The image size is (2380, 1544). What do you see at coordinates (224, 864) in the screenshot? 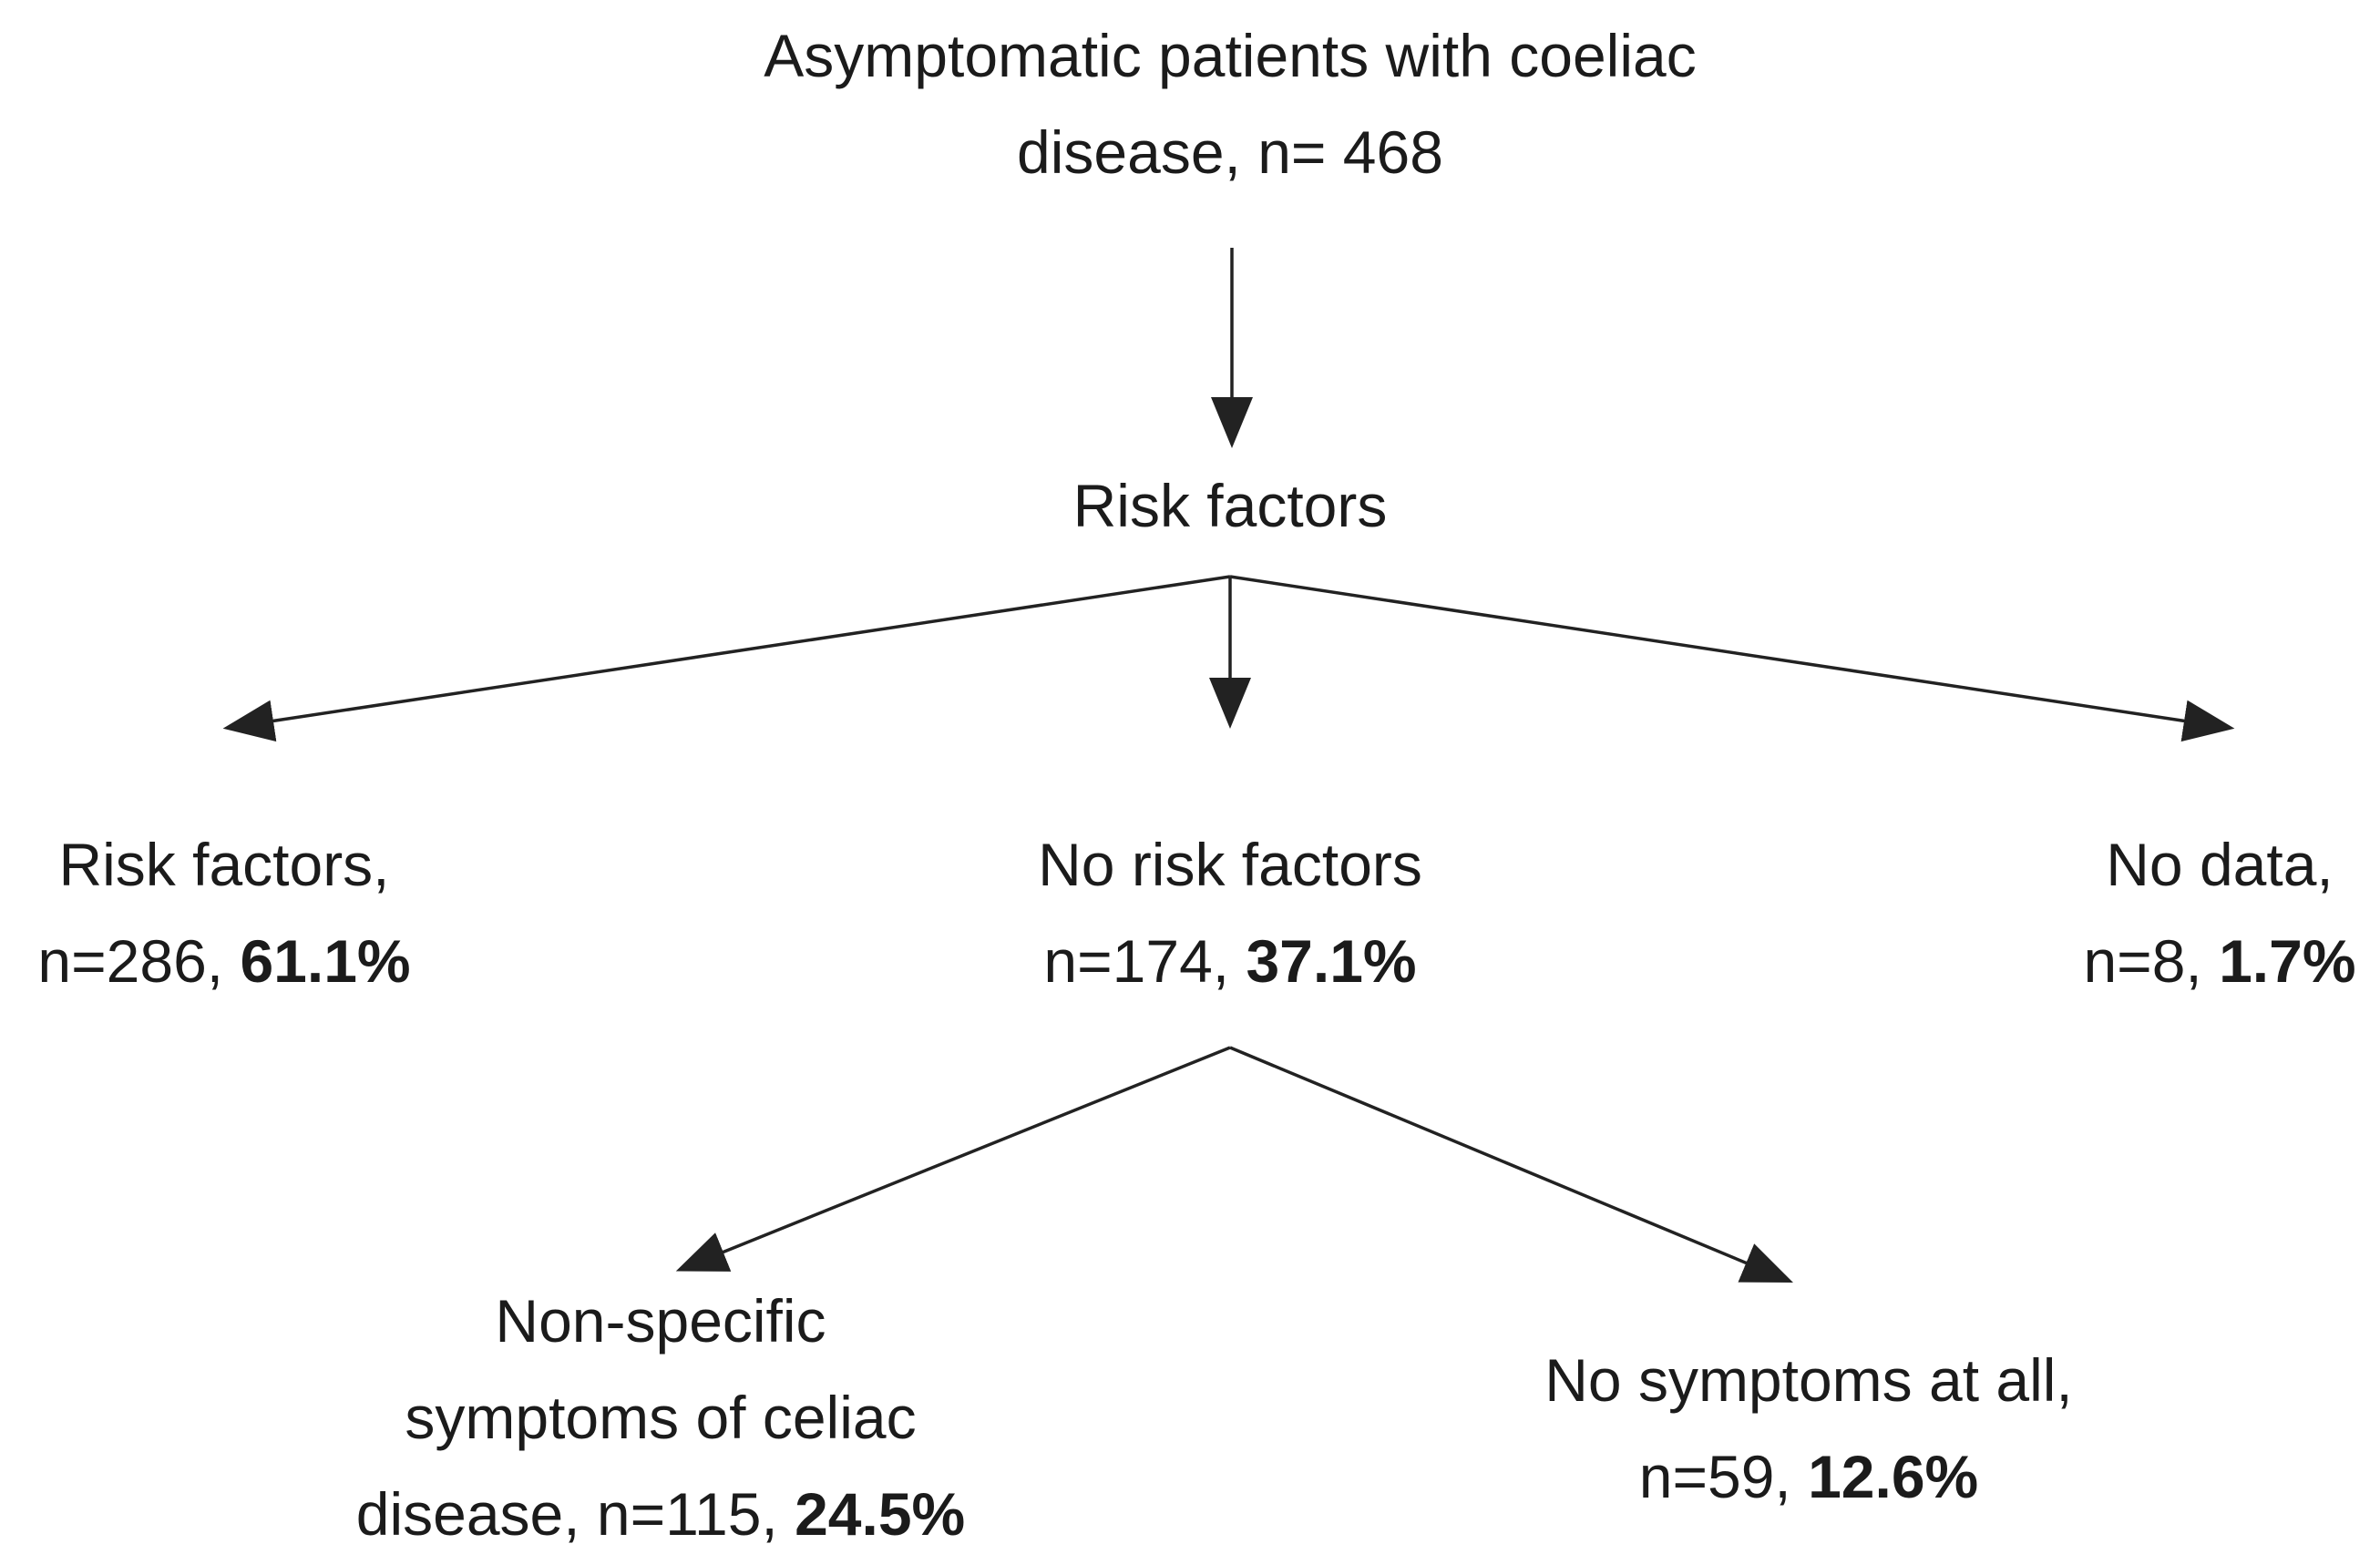
I see `node-risk-factors-line1: Risk factors,` at bounding box center [224, 864].